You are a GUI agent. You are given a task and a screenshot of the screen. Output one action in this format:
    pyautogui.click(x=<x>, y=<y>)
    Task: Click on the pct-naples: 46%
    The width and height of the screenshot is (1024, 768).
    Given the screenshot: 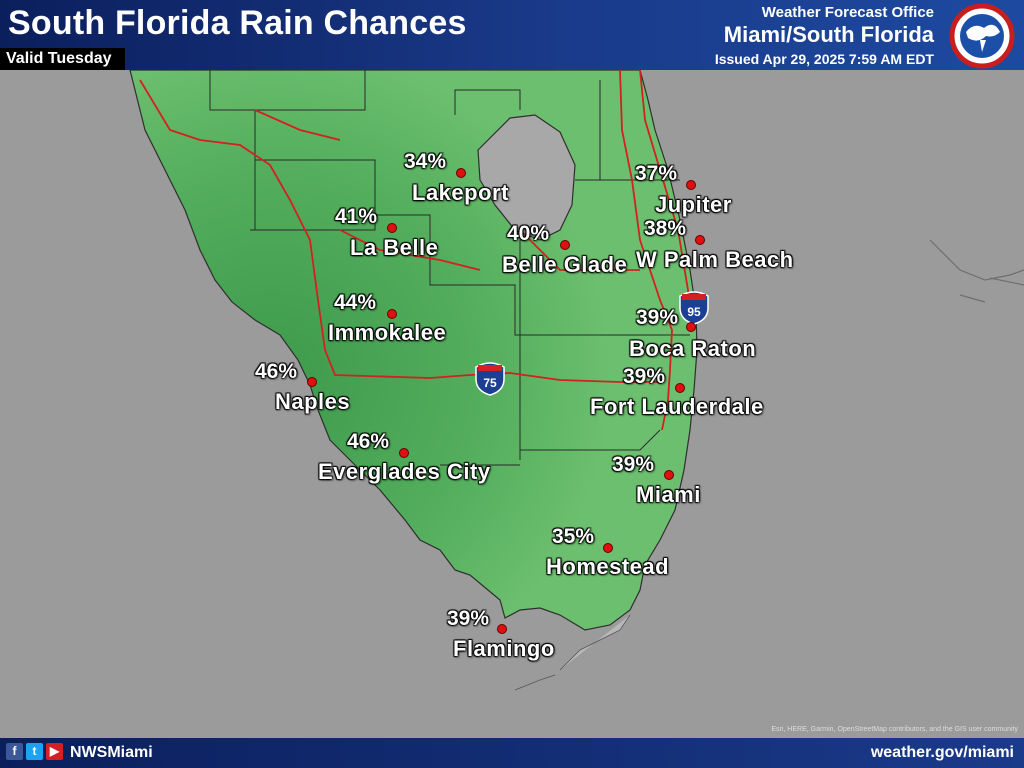 What is the action you would take?
    pyautogui.click(x=276, y=371)
    